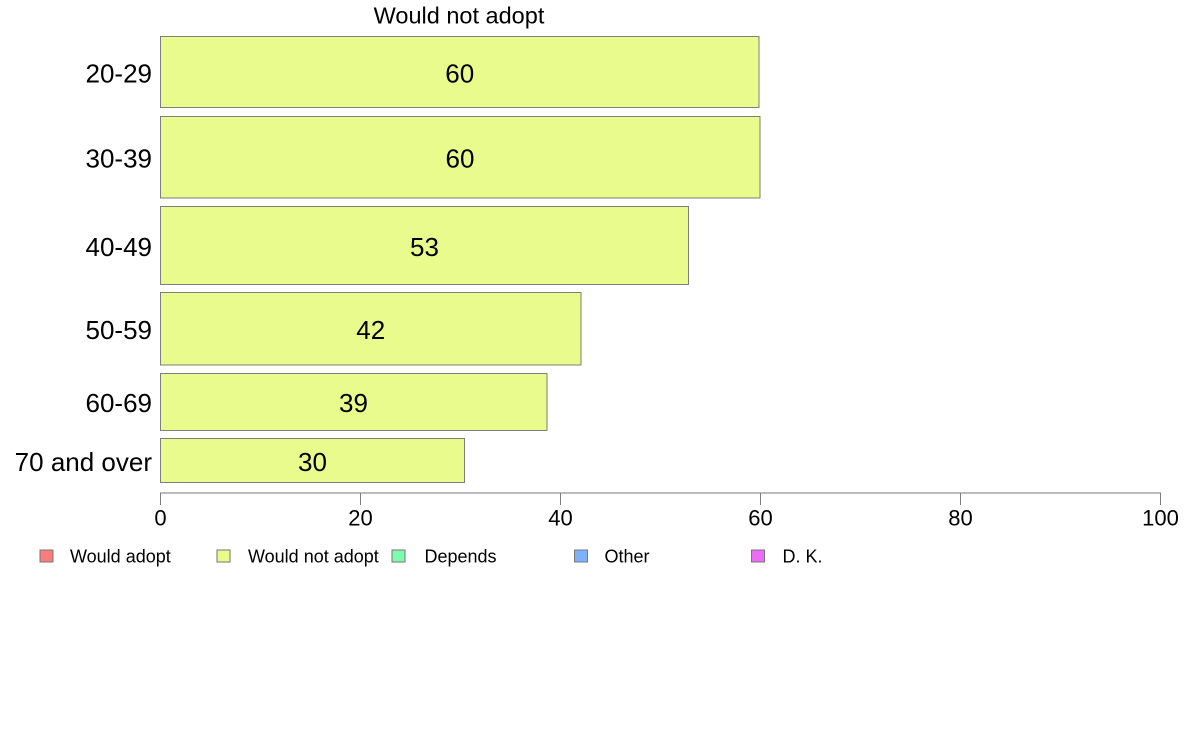 The height and width of the screenshot is (736, 1188). Describe the element at coordinates (803, 557) in the screenshot. I see `svg-text: D. K.` at that location.